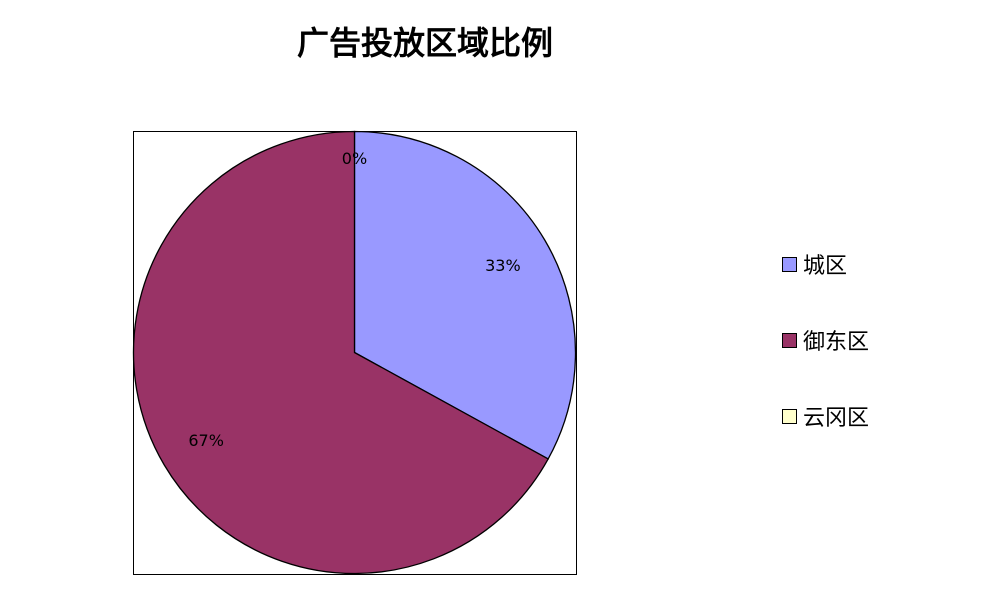  Describe the element at coordinates (836, 342) in the screenshot. I see `legend-label: 御东区` at that location.